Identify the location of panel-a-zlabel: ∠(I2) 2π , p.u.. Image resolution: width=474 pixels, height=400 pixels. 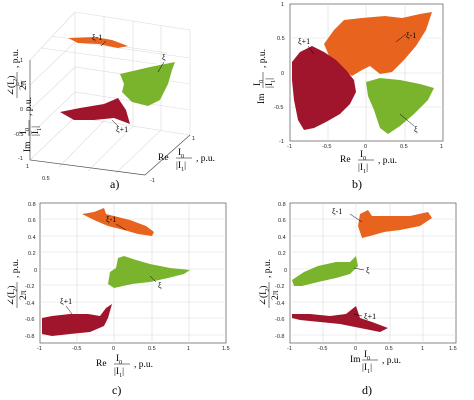
(17, 73).